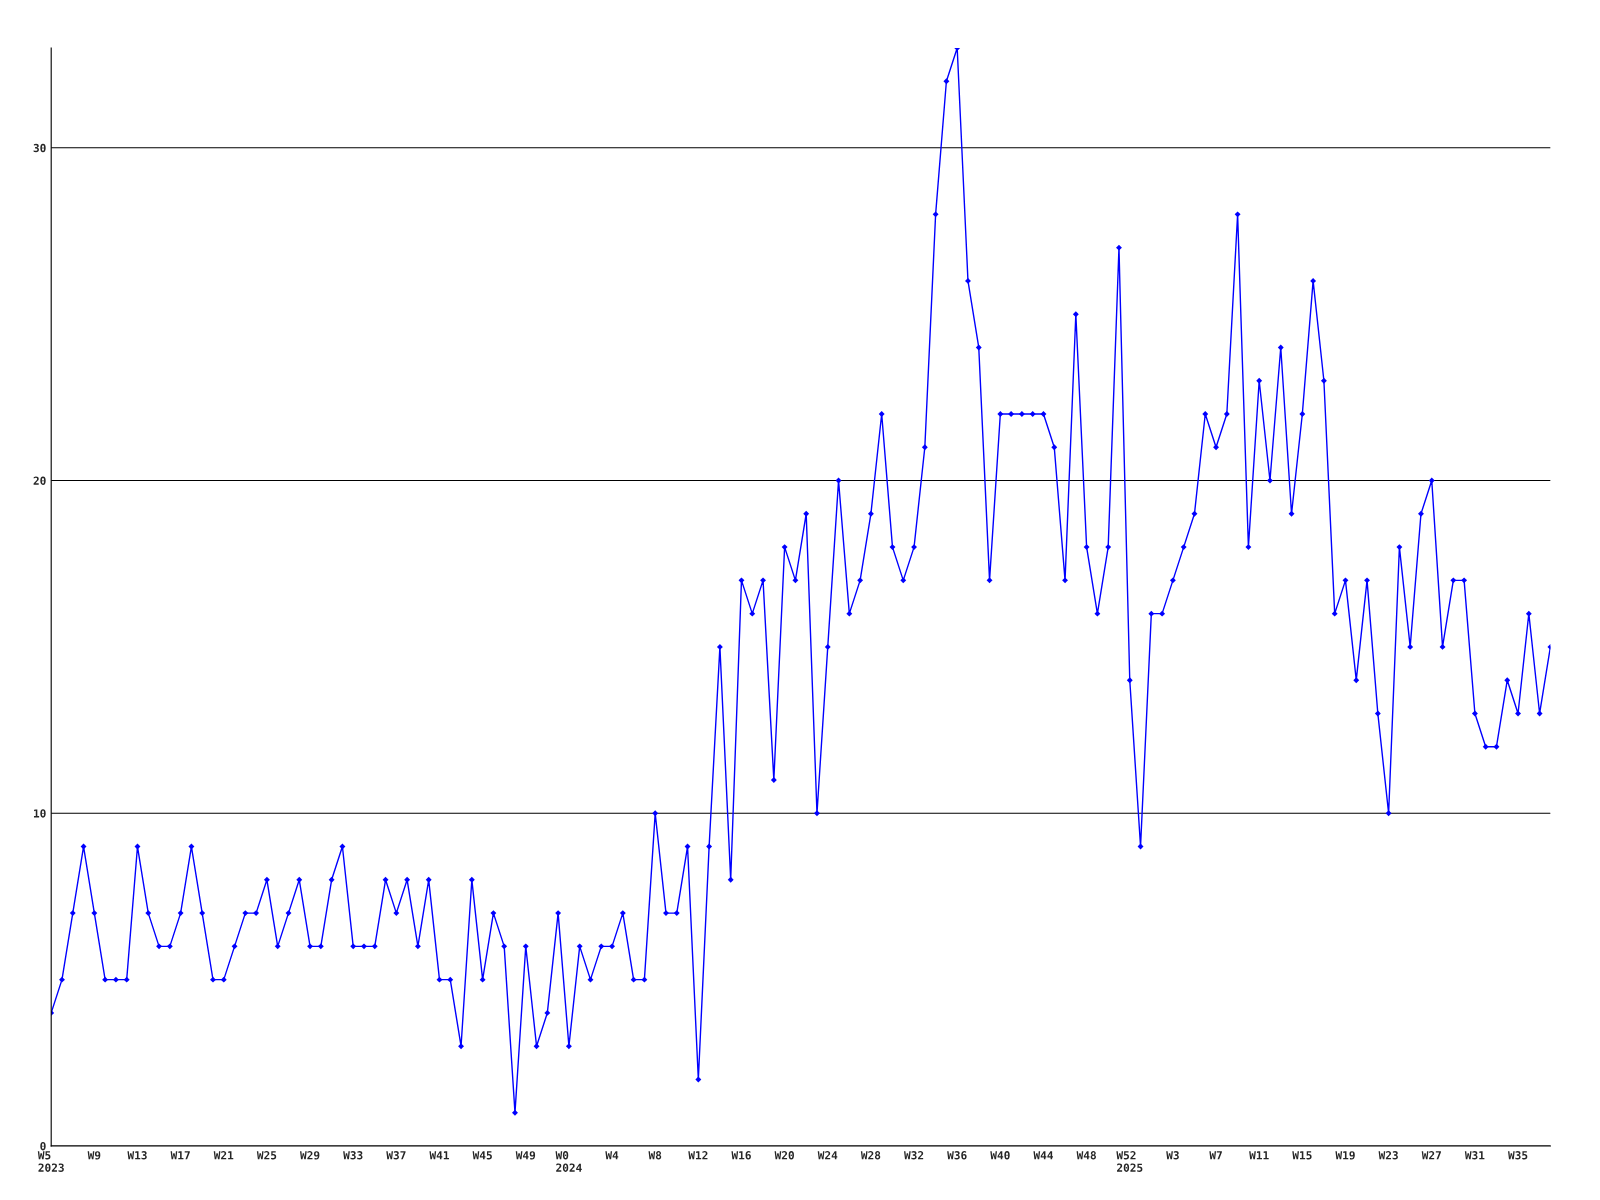 The width and height of the screenshot is (1600, 1200). I want to click on x-tick-label: W16, so click(741, 1155).